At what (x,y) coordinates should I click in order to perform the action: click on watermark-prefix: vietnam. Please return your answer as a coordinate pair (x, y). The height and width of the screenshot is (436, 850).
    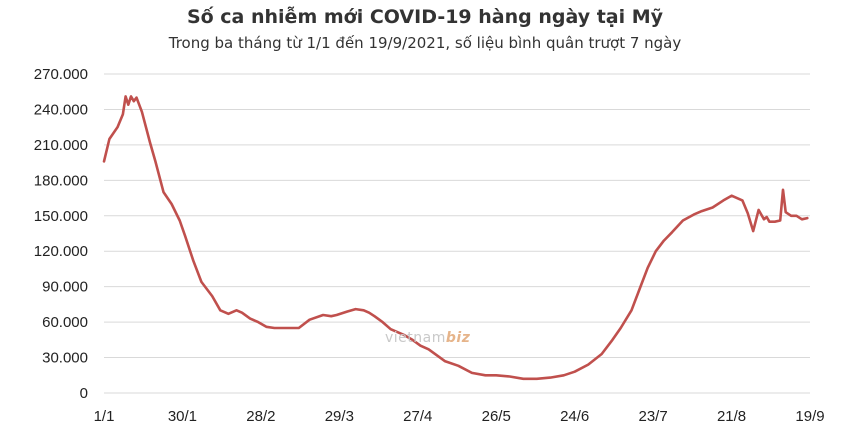
    Looking at the image, I should click on (415, 338).